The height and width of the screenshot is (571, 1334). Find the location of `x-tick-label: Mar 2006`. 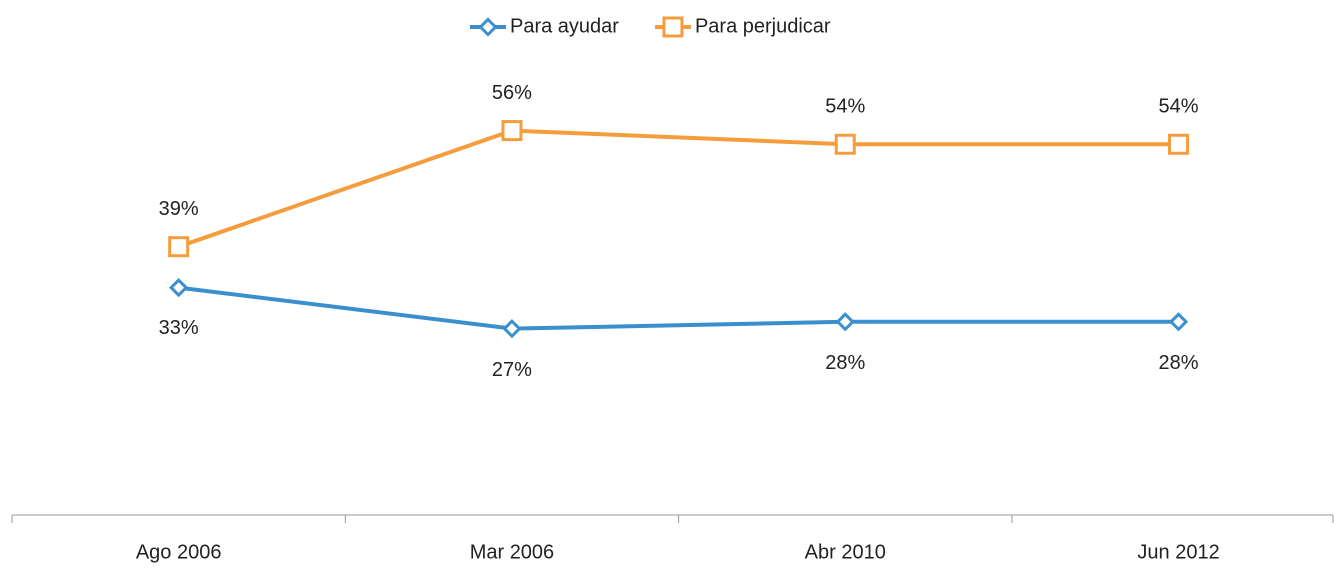

x-tick-label: Mar 2006 is located at coordinates (512, 552).